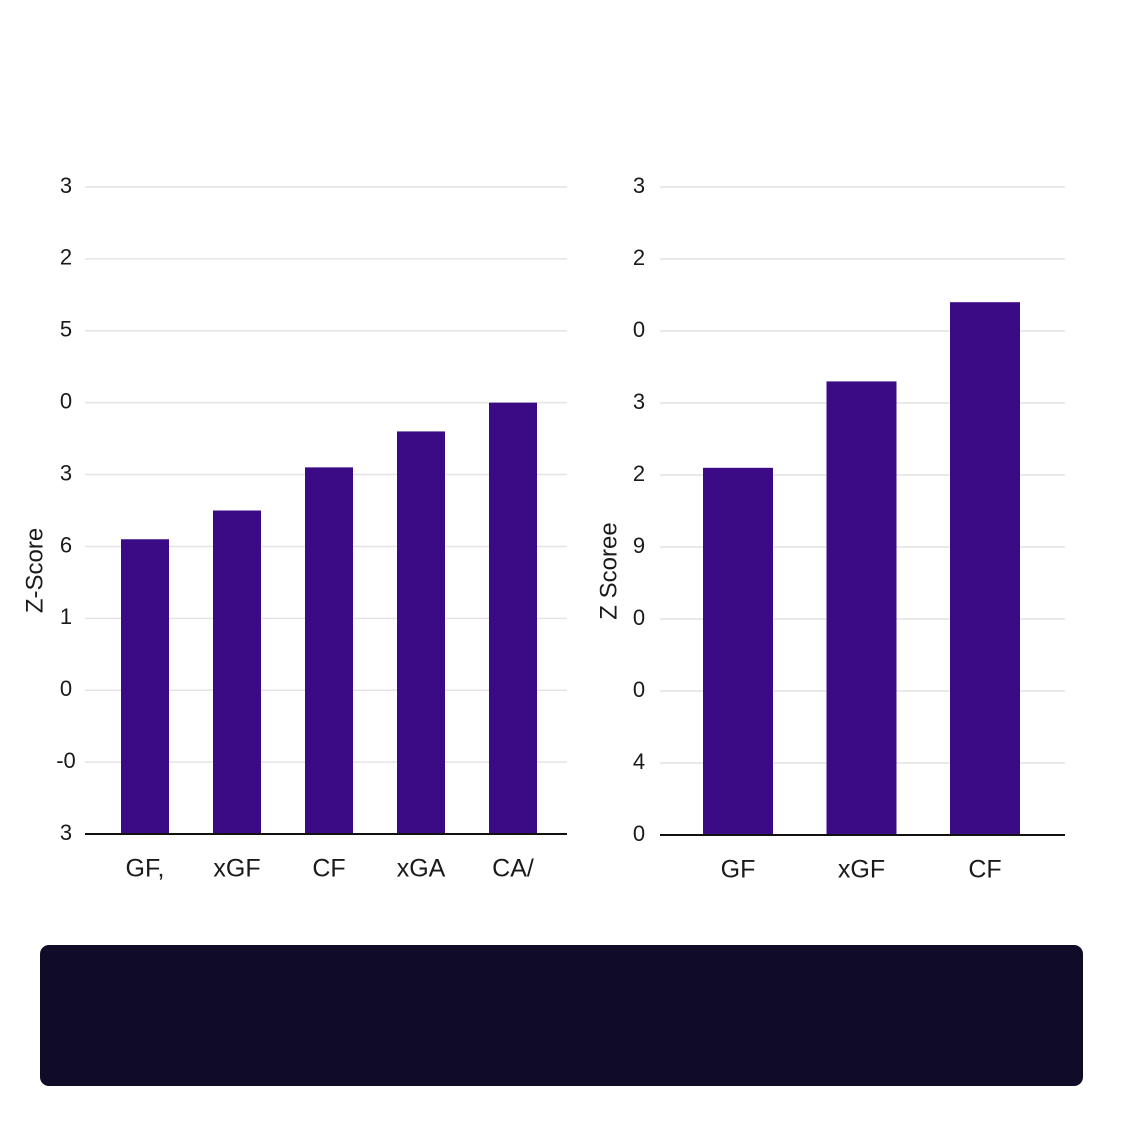 The width and height of the screenshot is (1124, 1129). Describe the element at coordinates (561, 1015) in the screenshot. I see `footer-panel` at that location.